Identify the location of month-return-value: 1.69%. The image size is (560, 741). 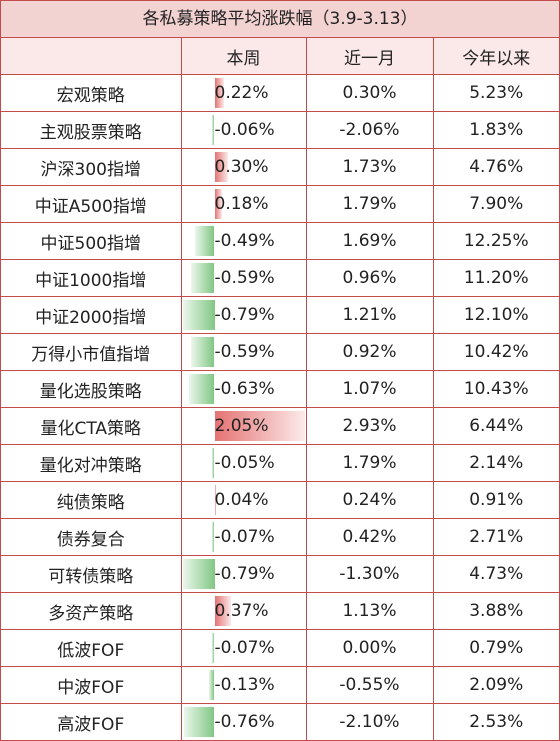
(370, 241).